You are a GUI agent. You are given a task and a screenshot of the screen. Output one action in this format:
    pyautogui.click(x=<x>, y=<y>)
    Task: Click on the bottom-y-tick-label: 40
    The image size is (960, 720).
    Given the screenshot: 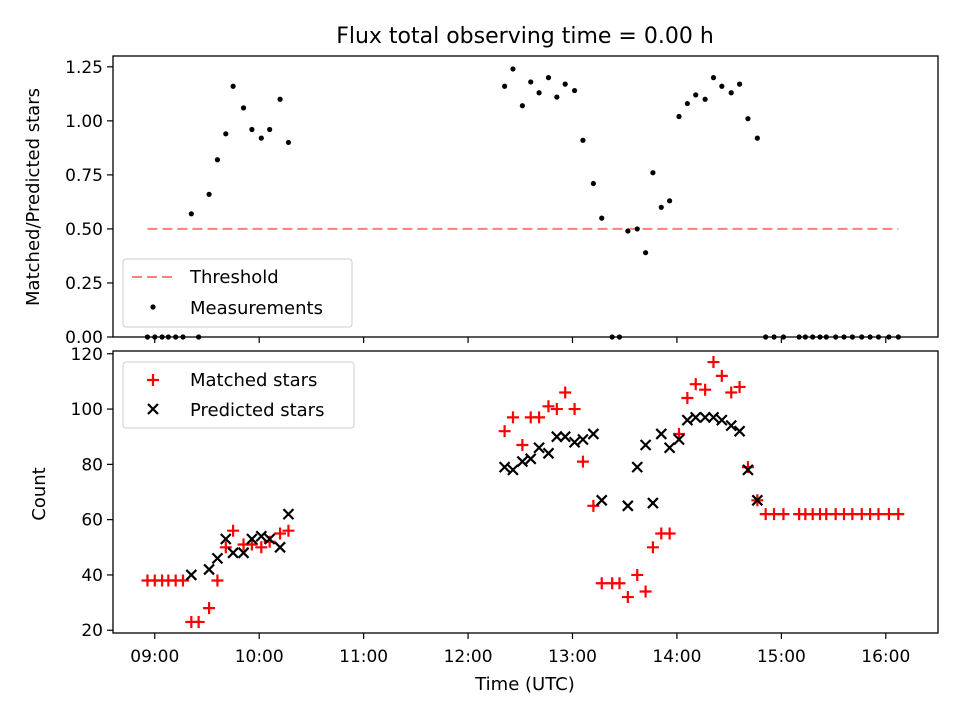 What is the action you would take?
    pyautogui.click(x=92, y=576)
    